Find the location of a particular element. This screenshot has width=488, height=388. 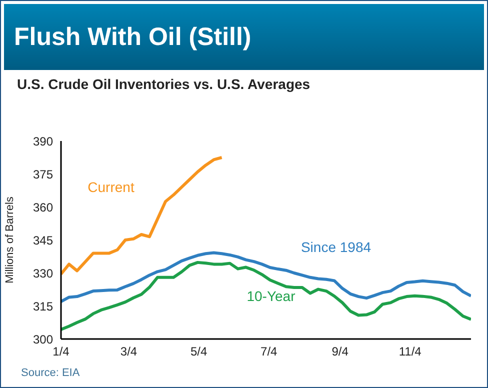

source-note: Source: EIA is located at coordinates (50, 373).